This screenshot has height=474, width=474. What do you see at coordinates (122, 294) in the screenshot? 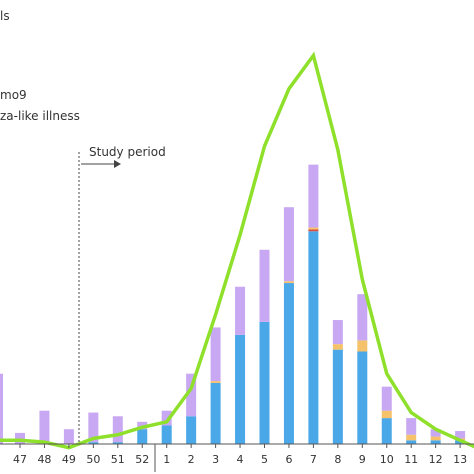
I see `study-period-annotation: Study period` at bounding box center [122, 294].